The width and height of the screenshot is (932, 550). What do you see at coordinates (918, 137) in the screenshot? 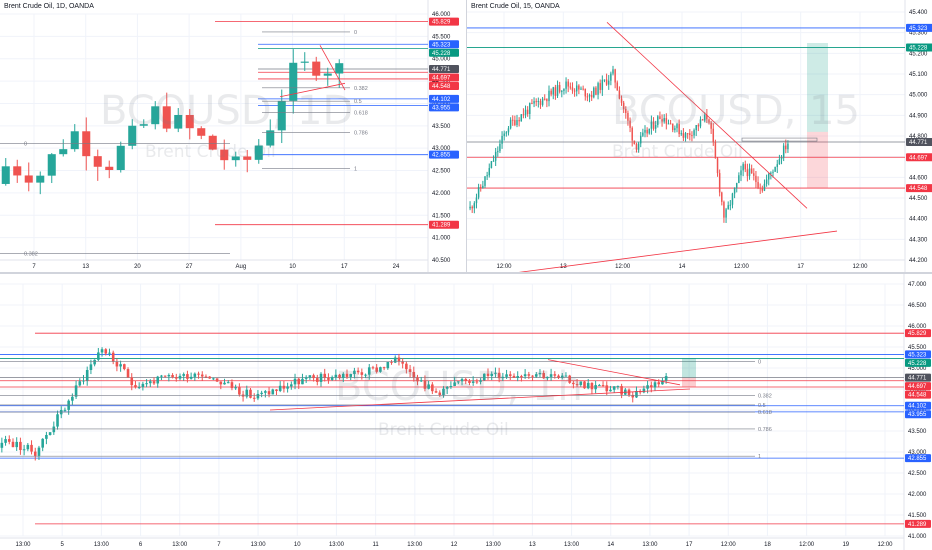
I see `y-tick-label: 44.800` at bounding box center [918, 137].